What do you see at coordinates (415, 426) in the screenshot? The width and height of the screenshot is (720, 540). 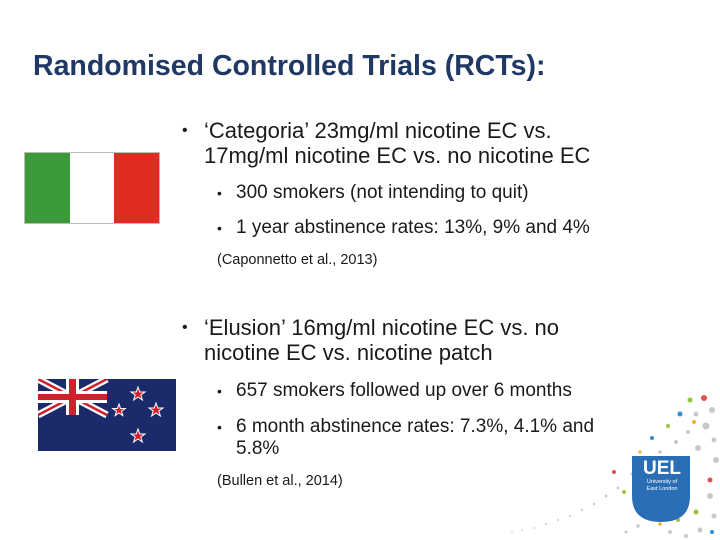 I see `sub-bullet-text-line1: 6 month abstinence rates: 7.3%, 4.1% and` at bounding box center [415, 426].